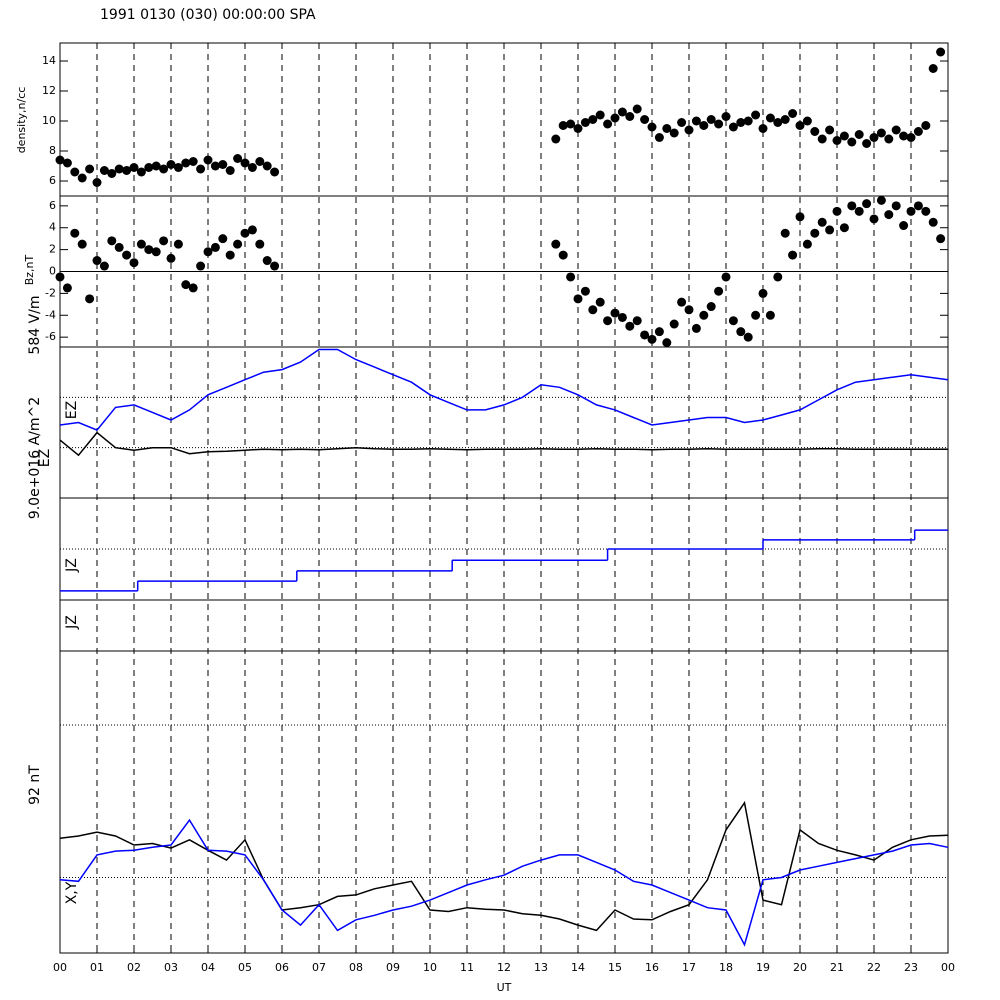 The width and height of the screenshot is (1000, 1000). What do you see at coordinates (467, 967) in the screenshot?
I see `x-tick-label: 11` at bounding box center [467, 967].